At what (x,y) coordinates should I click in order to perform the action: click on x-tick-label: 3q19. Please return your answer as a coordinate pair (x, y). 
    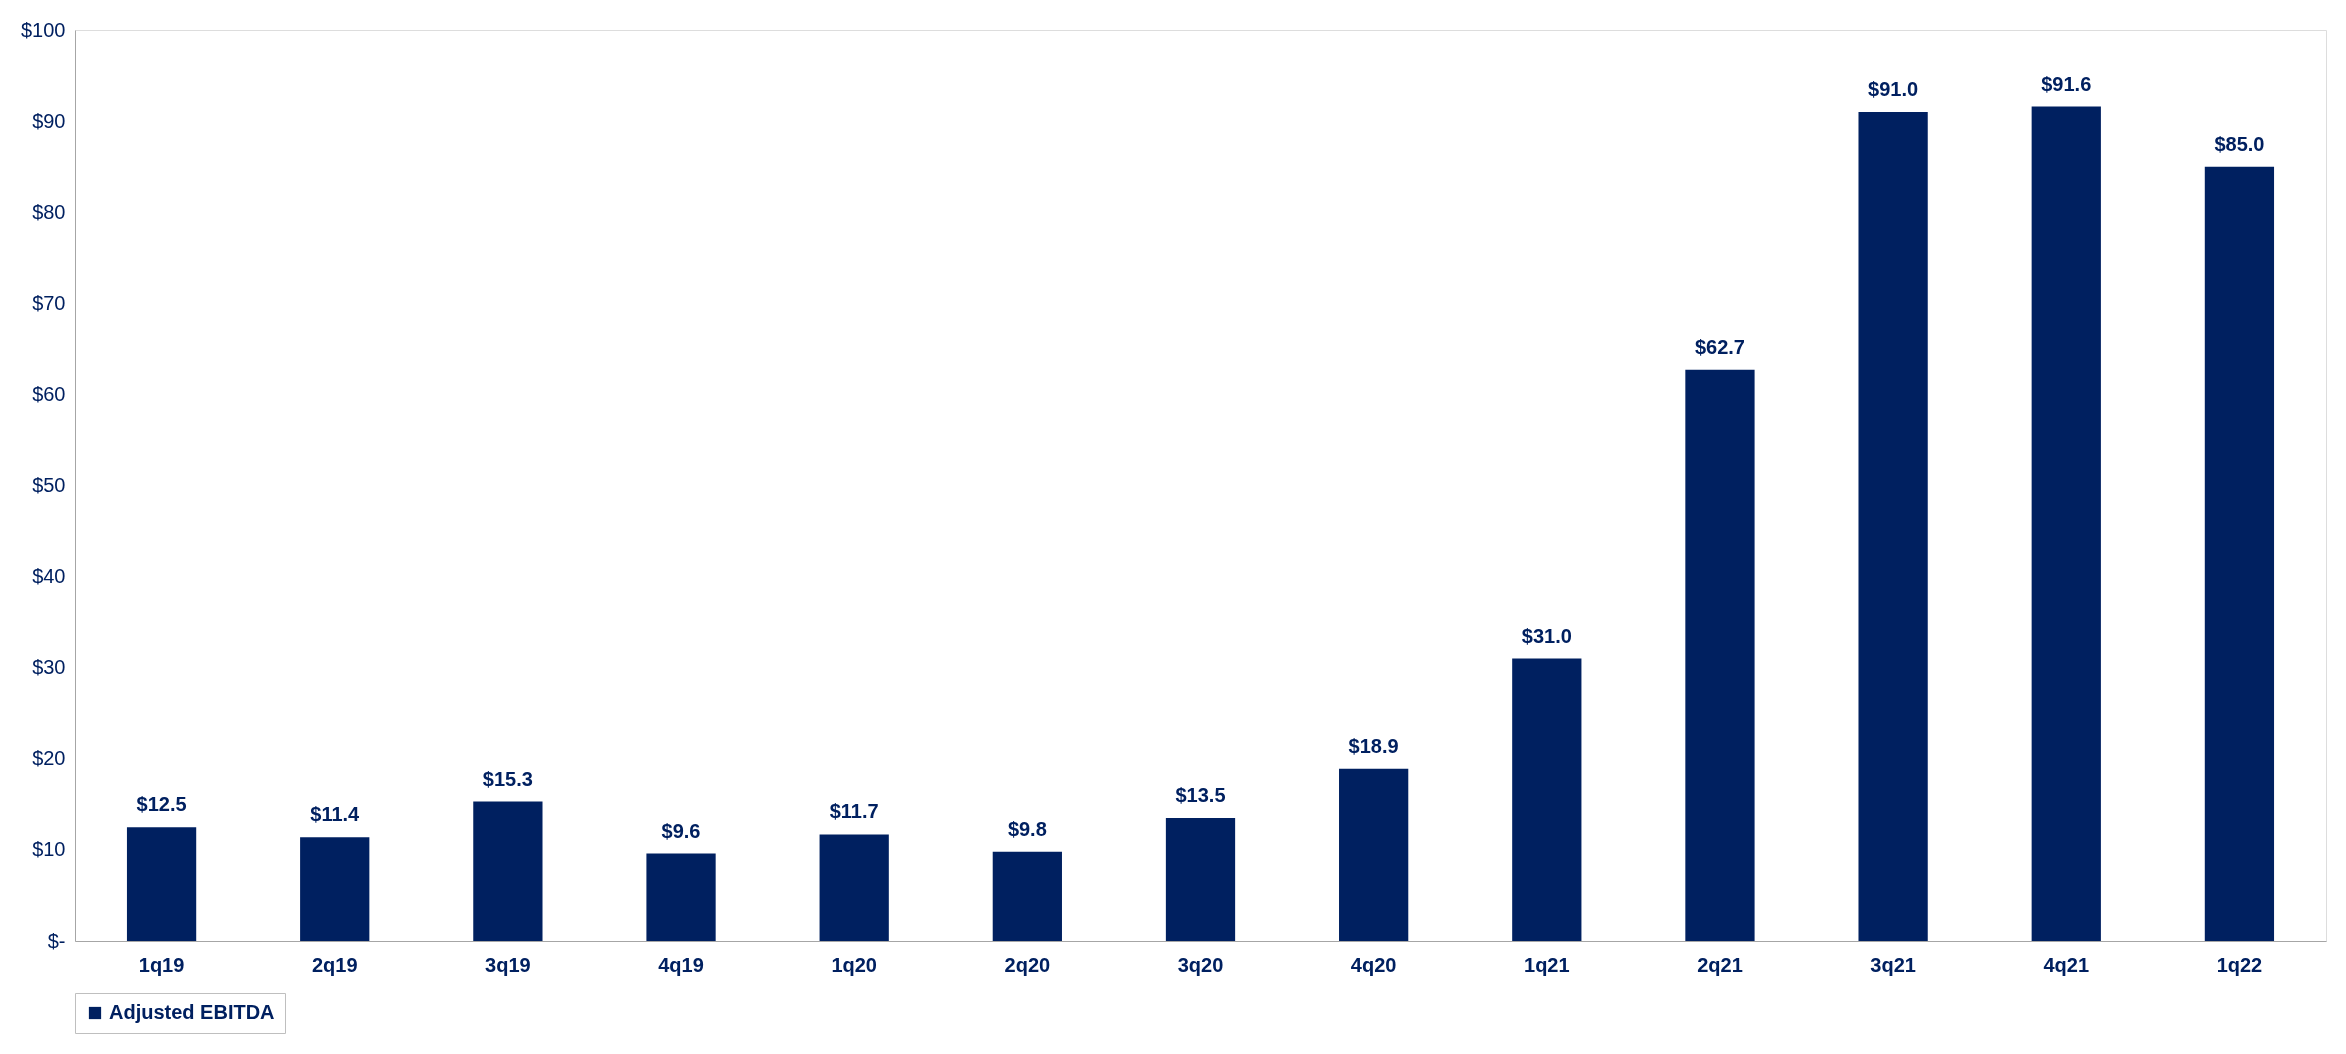
    Looking at the image, I should click on (508, 964).